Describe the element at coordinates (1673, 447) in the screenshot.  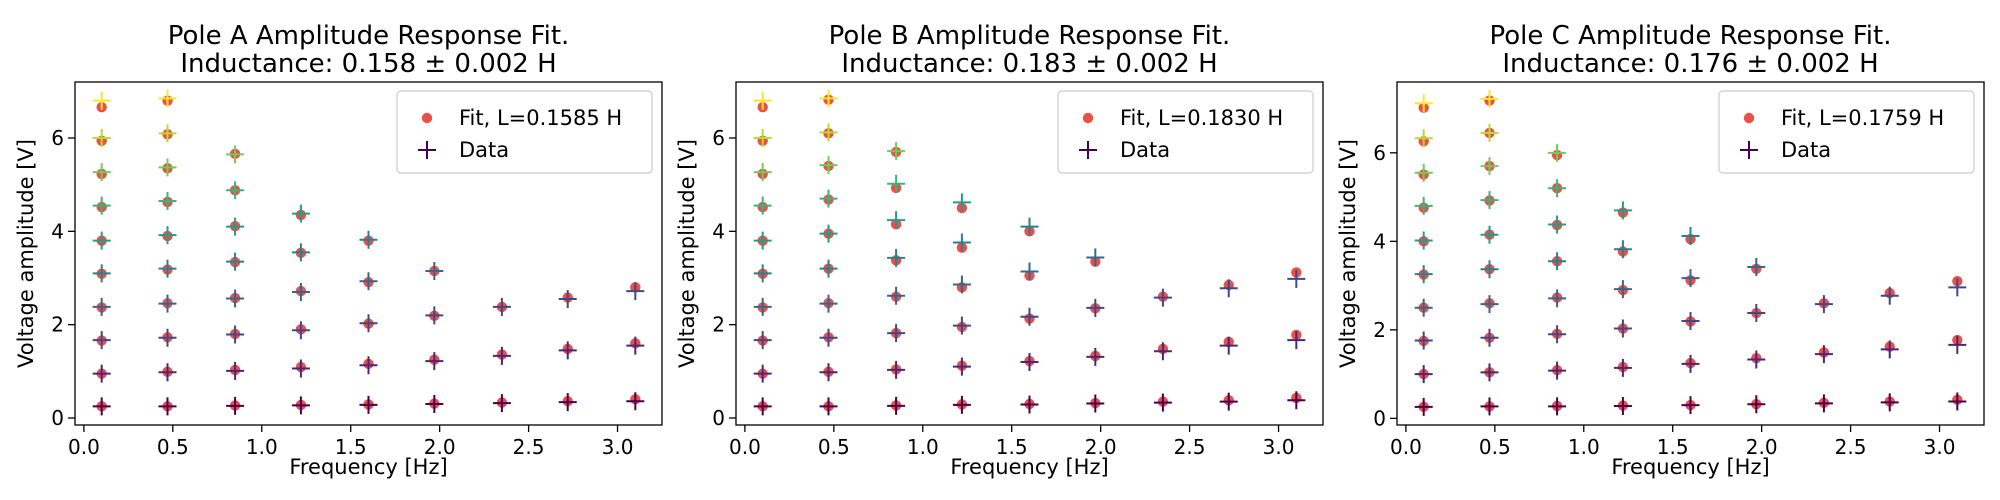
I see `x-tick-label: 1.5` at that location.